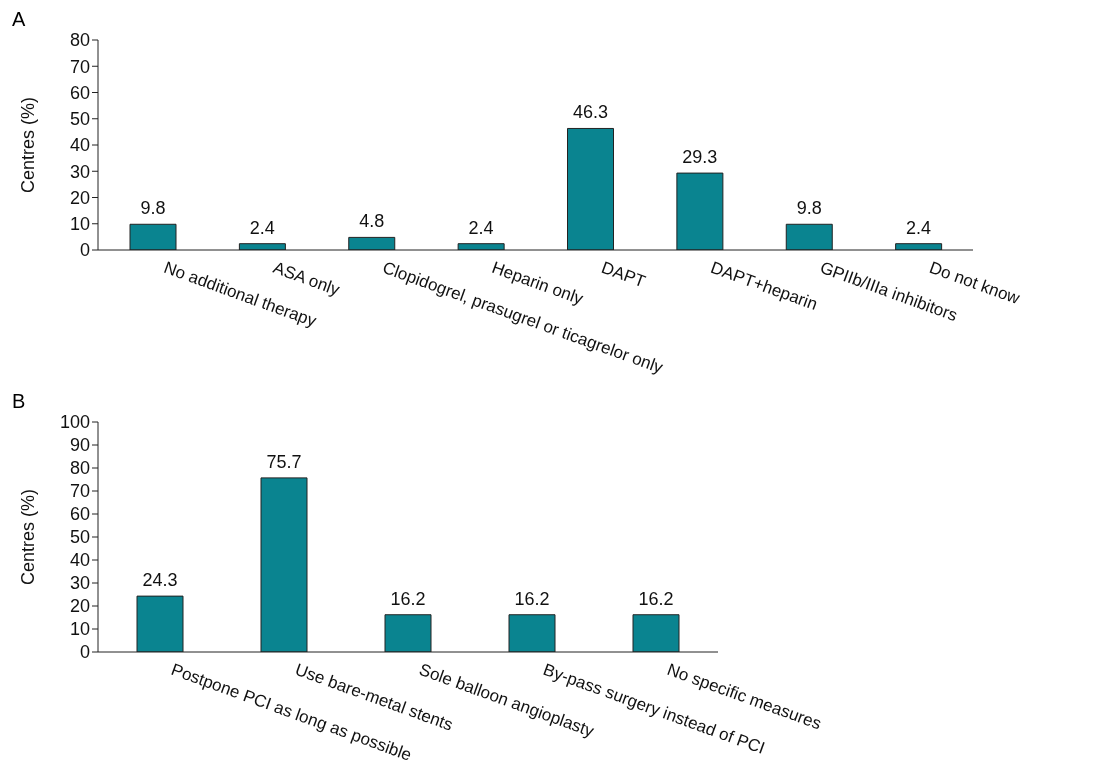 The height and width of the screenshot is (781, 1097). What do you see at coordinates (700, 157) in the screenshot?
I see `data-label: 29.3` at bounding box center [700, 157].